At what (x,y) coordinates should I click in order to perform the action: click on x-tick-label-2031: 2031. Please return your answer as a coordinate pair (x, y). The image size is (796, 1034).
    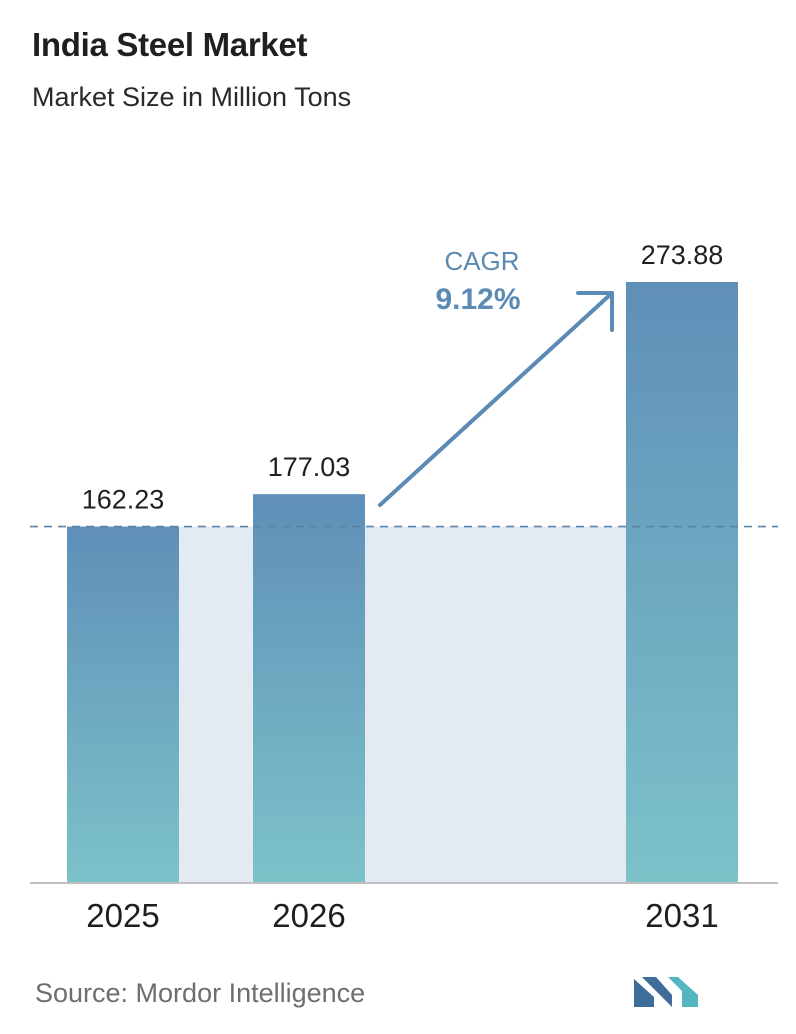
    Looking at the image, I should click on (681, 915).